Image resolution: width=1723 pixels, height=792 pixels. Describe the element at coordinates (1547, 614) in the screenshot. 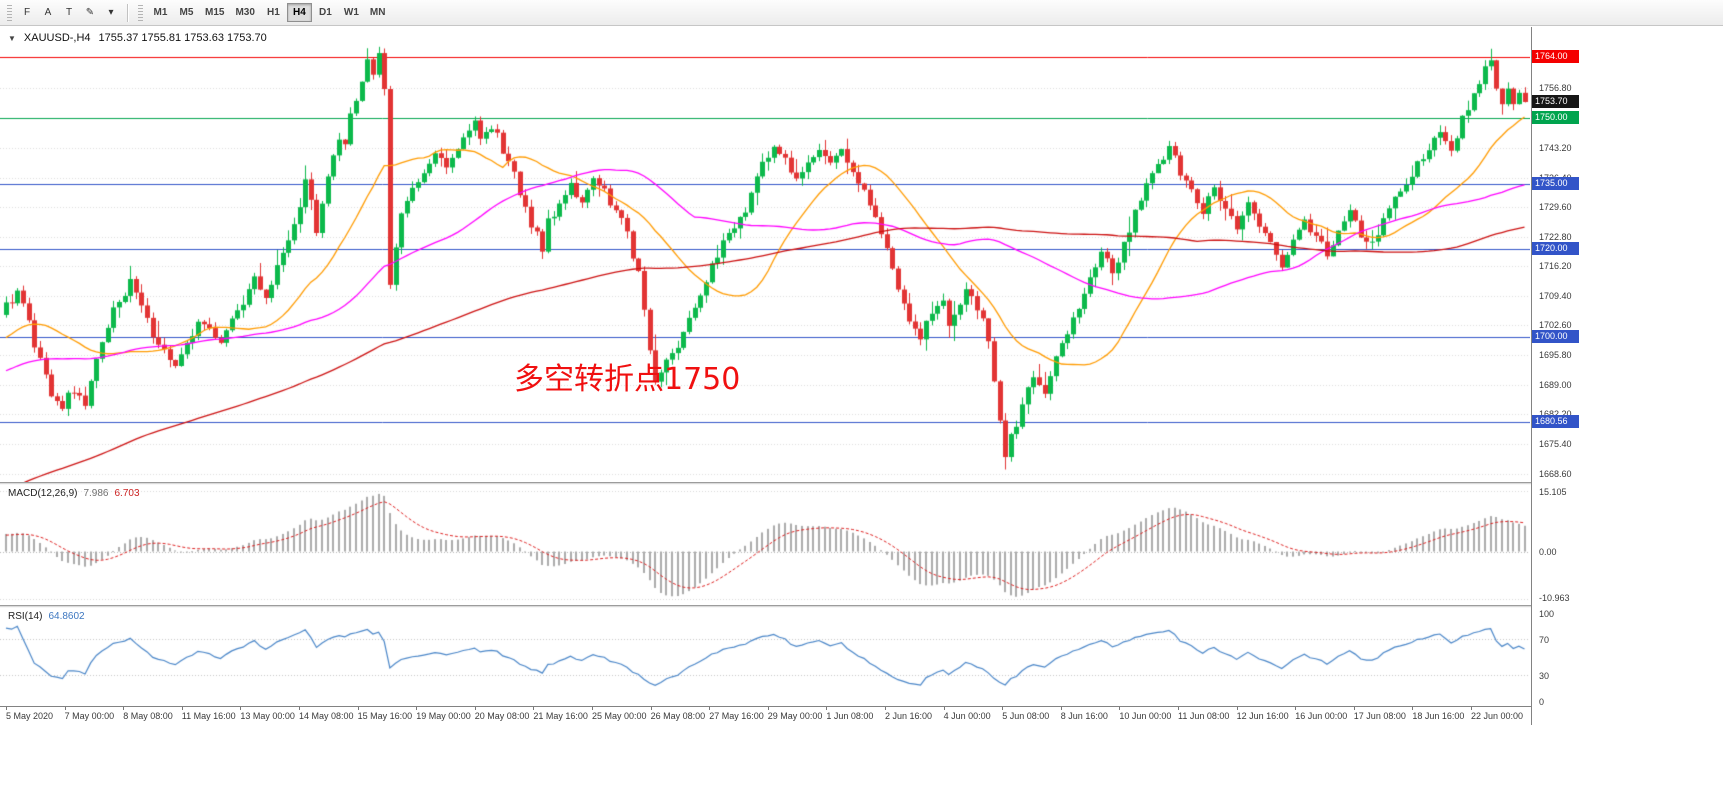

I see `rsi-scale-label: 100` at that location.